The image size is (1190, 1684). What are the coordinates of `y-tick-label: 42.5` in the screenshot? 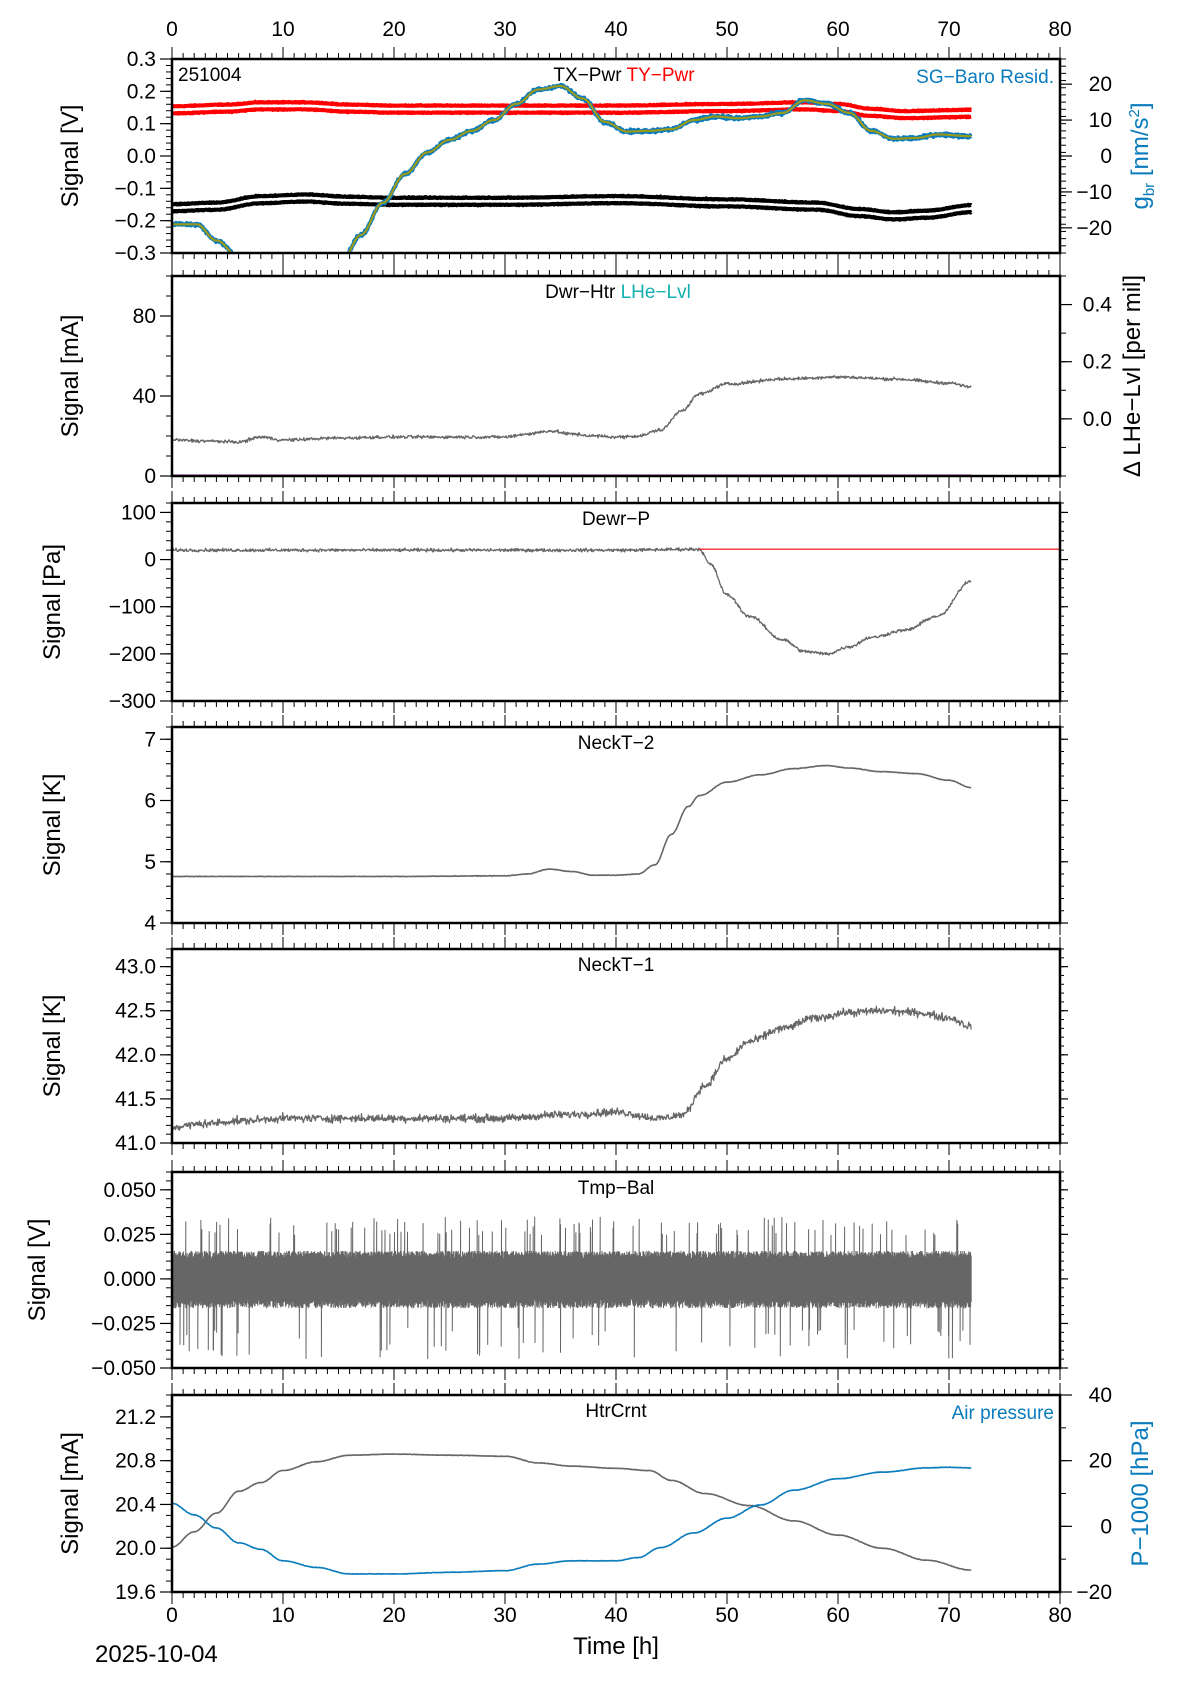 It's located at (135, 1011).